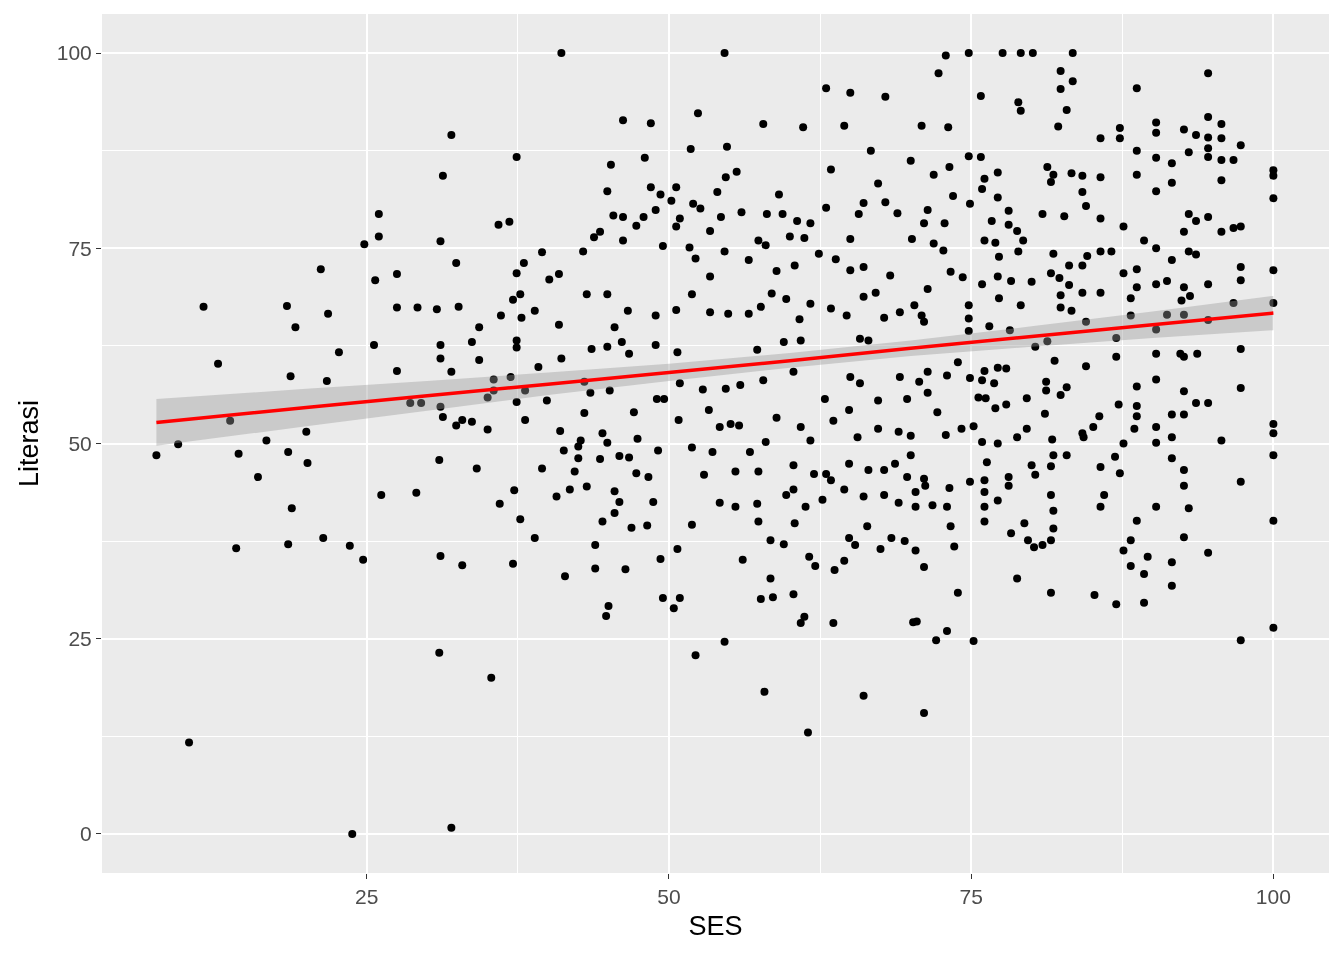  What do you see at coordinates (669, 897) in the screenshot?
I see `x-tick-label: 50` at bounding box center [669, 897].